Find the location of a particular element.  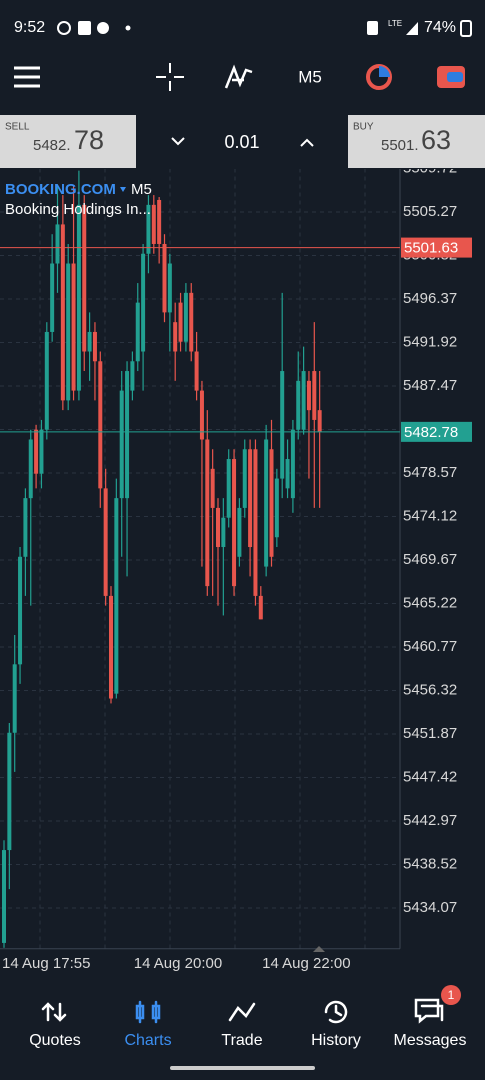

trade-icon is located at coordinates (455, 77).